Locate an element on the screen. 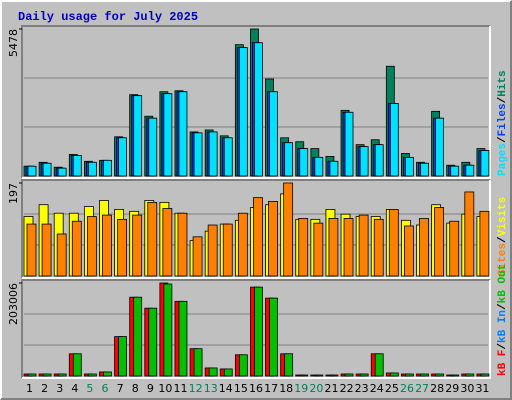  y-tick-label: 203006 is located at coordinates (13, 304).